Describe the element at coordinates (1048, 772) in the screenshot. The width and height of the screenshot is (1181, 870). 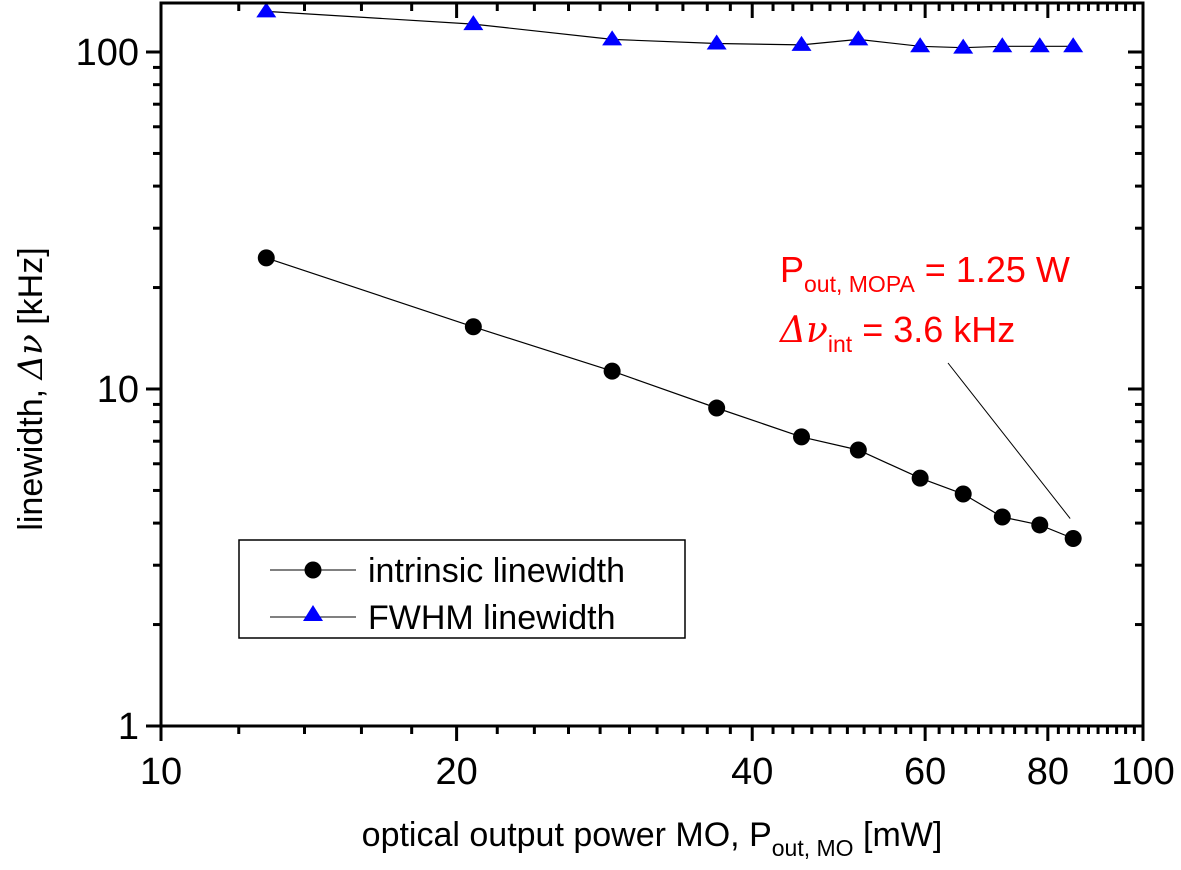
I see `x-tick-label: 80` at that location.